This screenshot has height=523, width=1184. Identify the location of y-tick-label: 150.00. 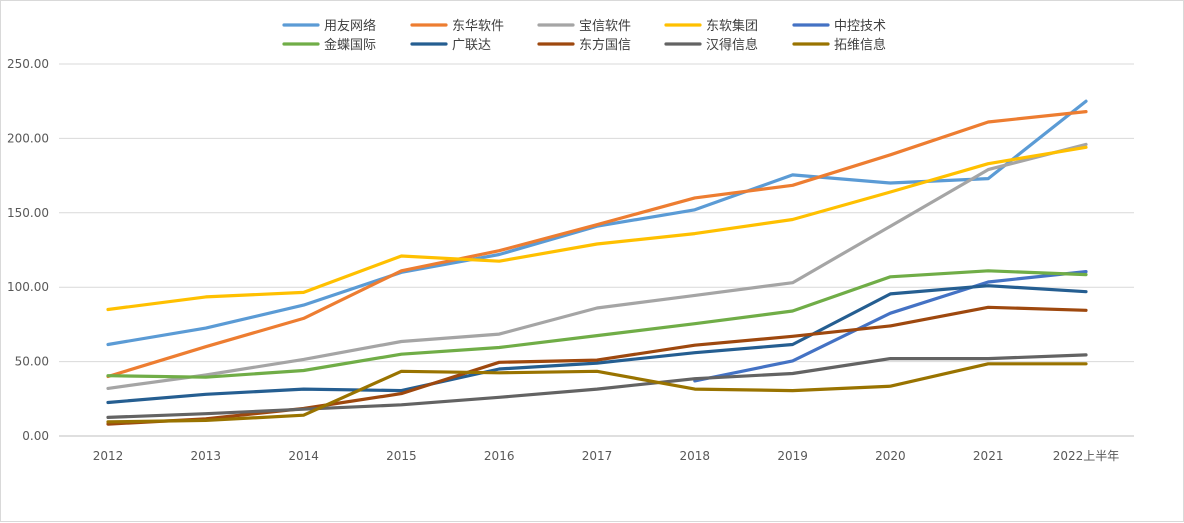
(28, 213).